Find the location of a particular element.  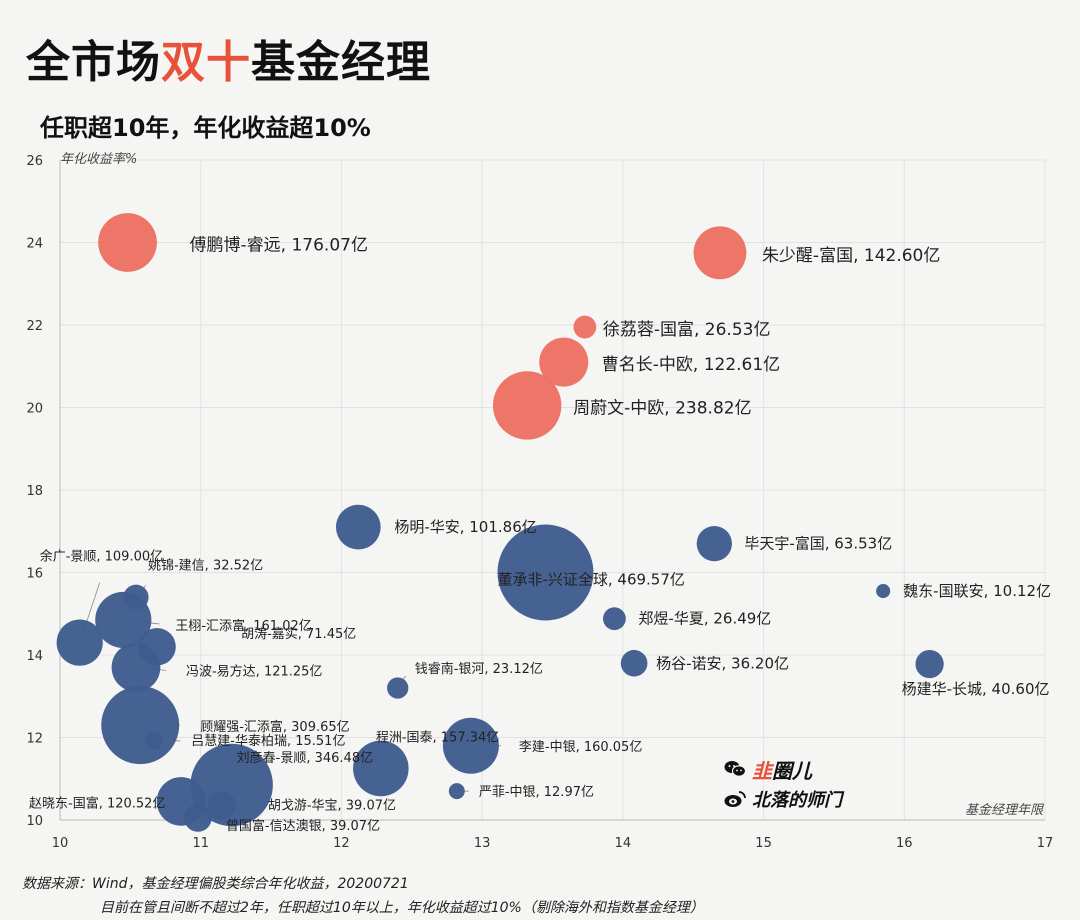

bubble-label-26: 曾国富-信达澳银, 39.07亿 is located at coordinates (303, 826).